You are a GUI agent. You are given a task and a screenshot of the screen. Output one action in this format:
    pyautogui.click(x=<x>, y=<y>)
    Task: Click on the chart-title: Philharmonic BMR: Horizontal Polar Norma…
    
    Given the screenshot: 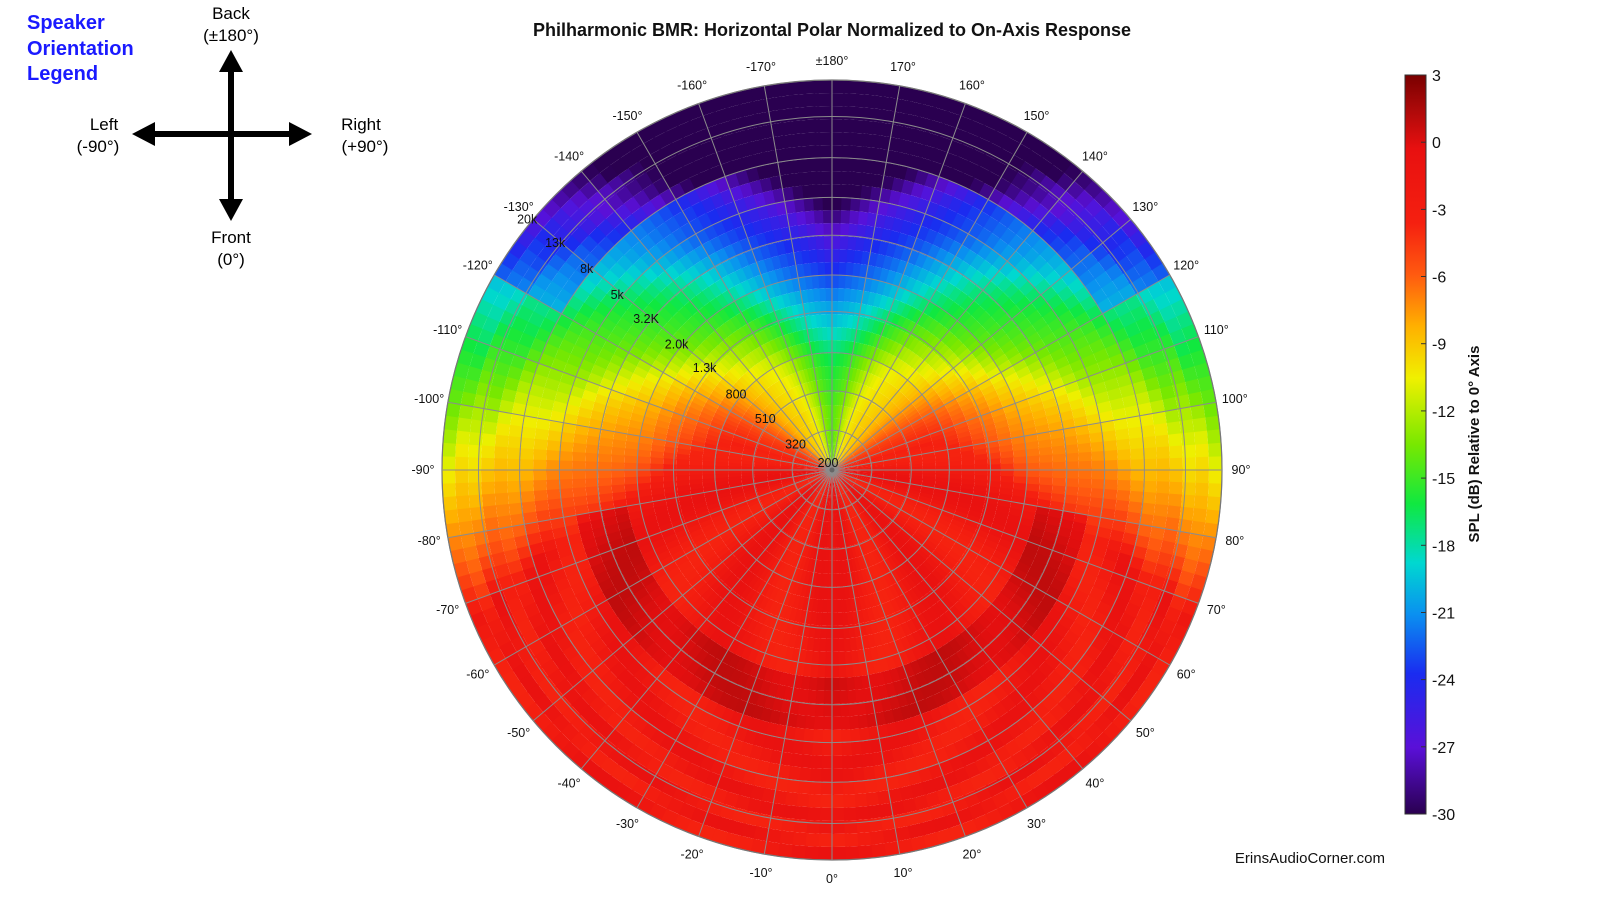 What is the action you would take?
    pyautogui.click(x=832, y=30)
    